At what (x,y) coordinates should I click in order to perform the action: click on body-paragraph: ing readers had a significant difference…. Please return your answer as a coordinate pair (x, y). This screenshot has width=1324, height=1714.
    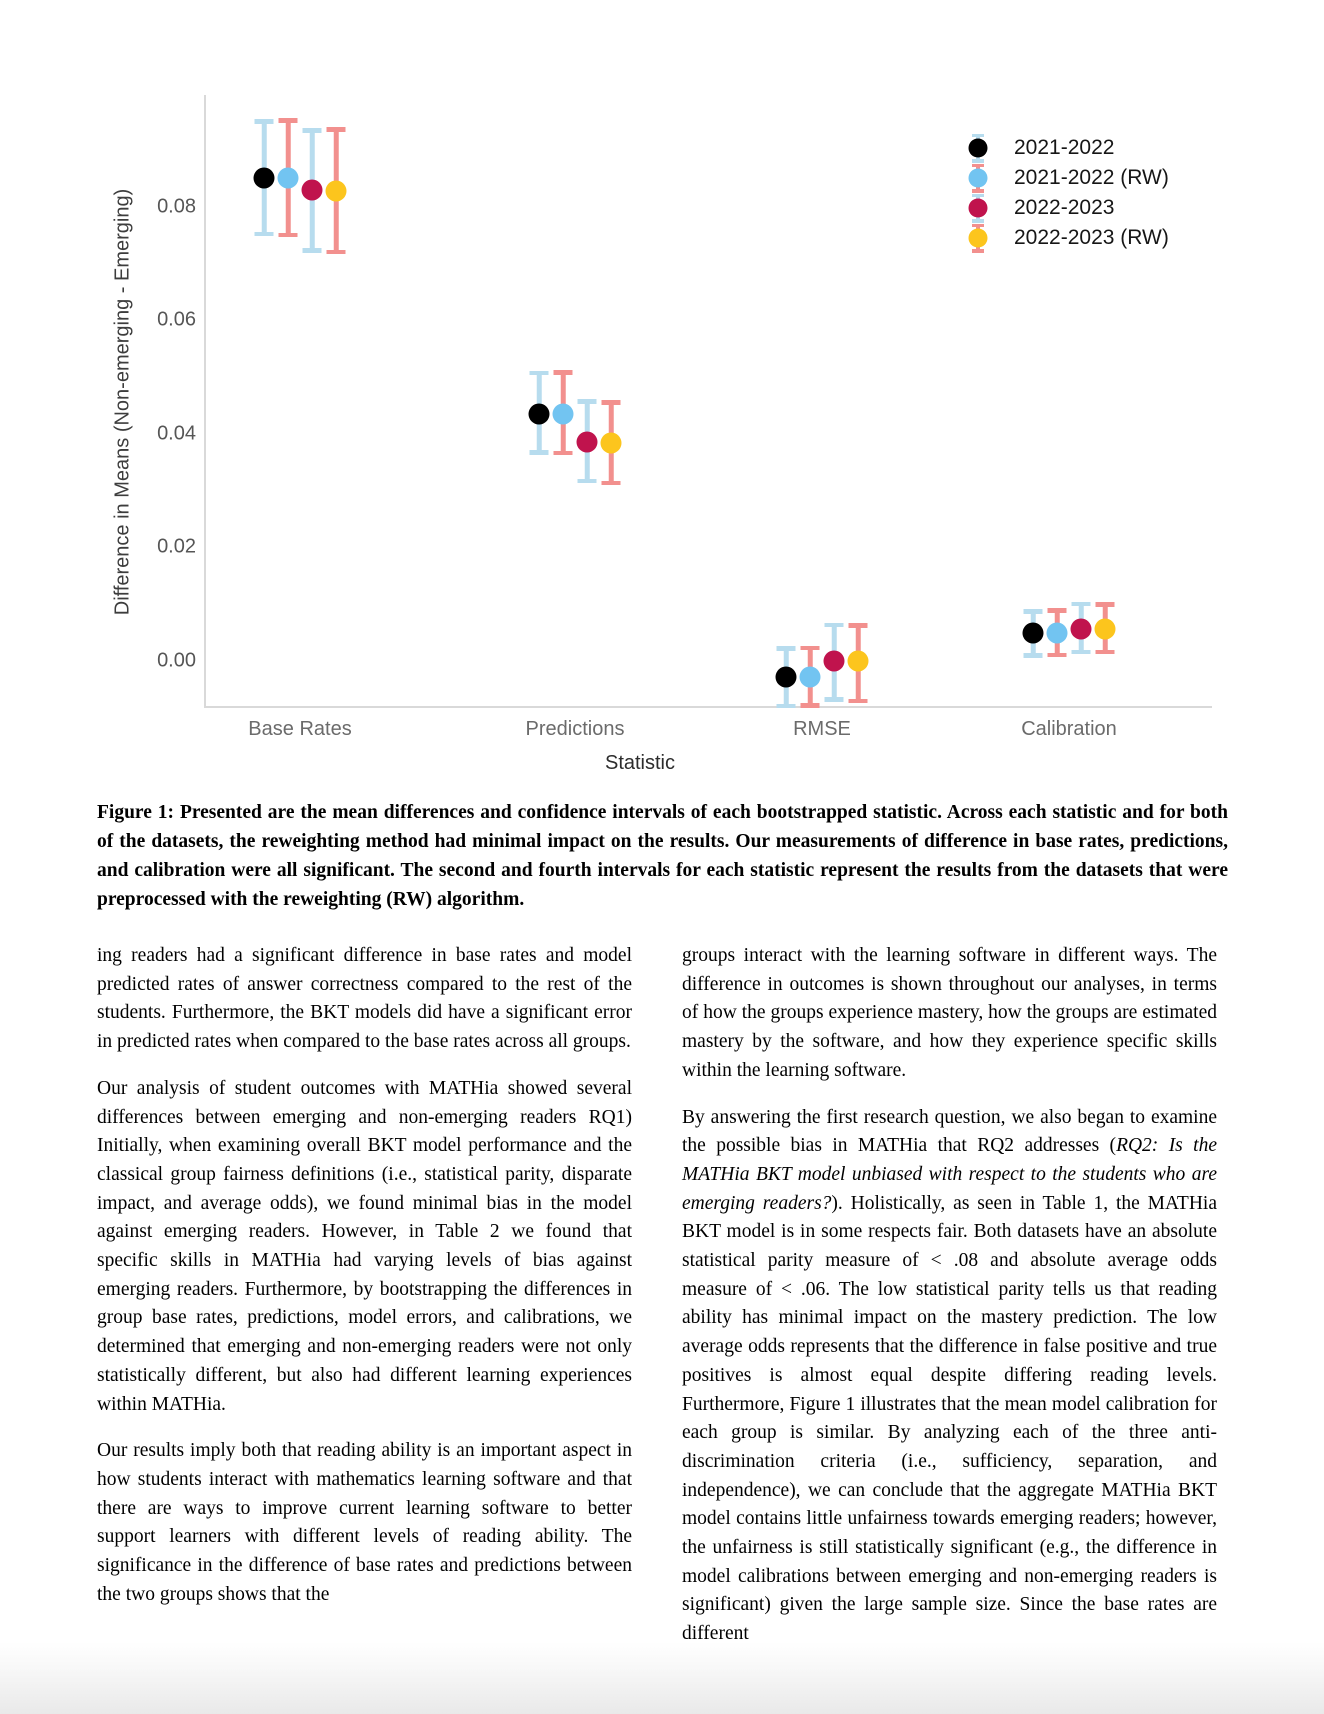
    Looking at the image, I should click on (364, 999).